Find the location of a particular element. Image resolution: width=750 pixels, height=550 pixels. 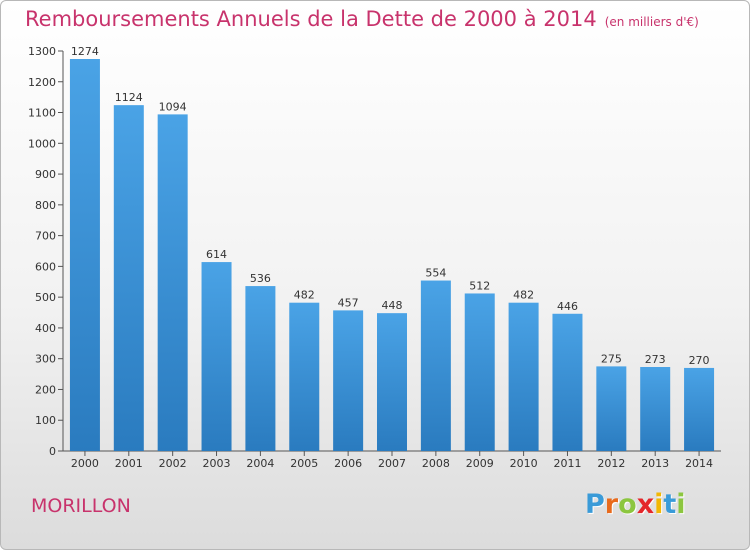

x-tick-label-2011: 2011 is located at coordinates (567, 463).